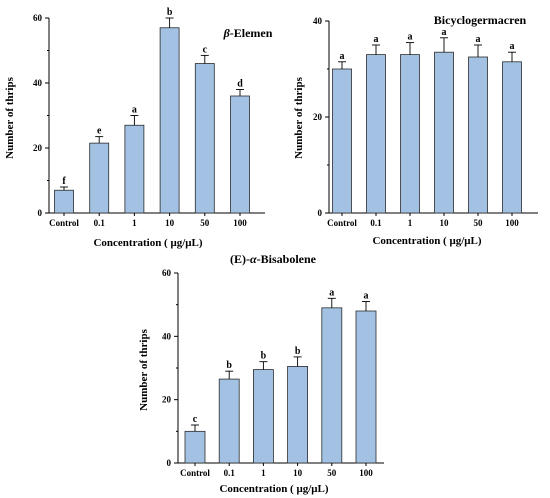 This screenshot has width=550, height=498. I want to click on significance-letter: e, so click(99, 131).